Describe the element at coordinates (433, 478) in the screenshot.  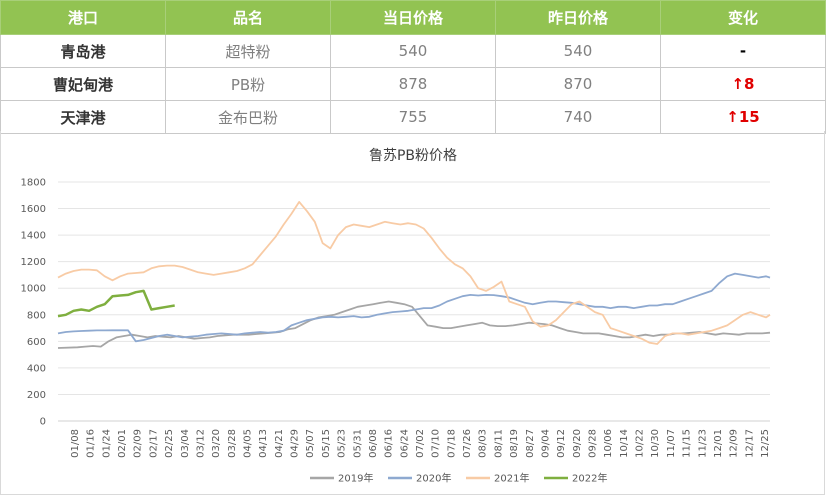
I see `legend-label: 2020年` at that location.